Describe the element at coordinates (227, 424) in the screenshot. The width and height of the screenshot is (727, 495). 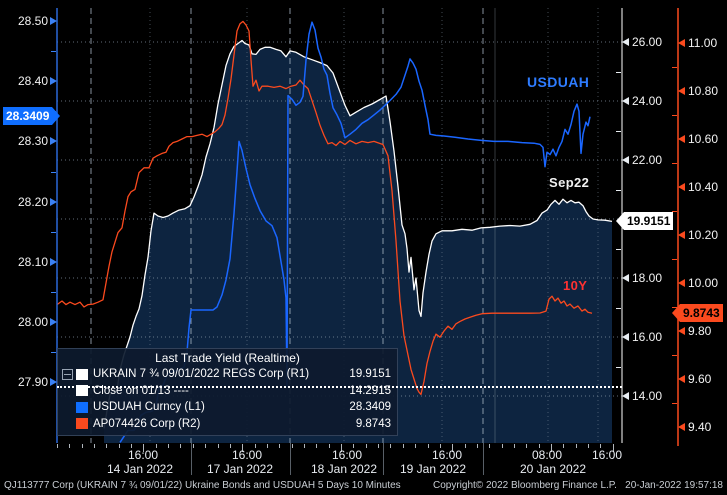
I see `legend-row: AP074426 Corp (R2) 9.8743` at that location.